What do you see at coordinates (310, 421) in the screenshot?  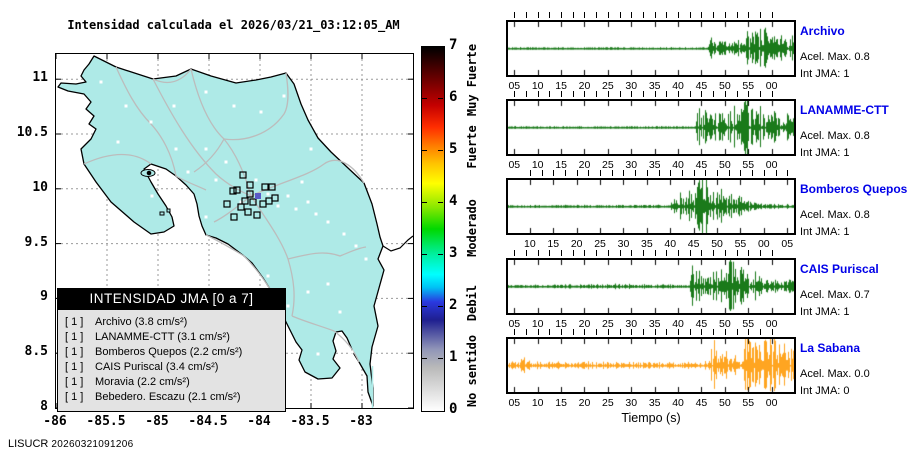 I see `map-x-tick-label: -83.5` at bounding box center [310, 421].